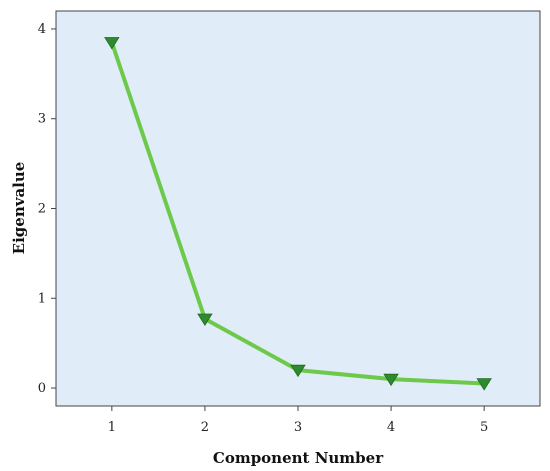 The width and height of the screenshot is (550, 471). I want to click on x-tick-label: 5, so click(484, 427).